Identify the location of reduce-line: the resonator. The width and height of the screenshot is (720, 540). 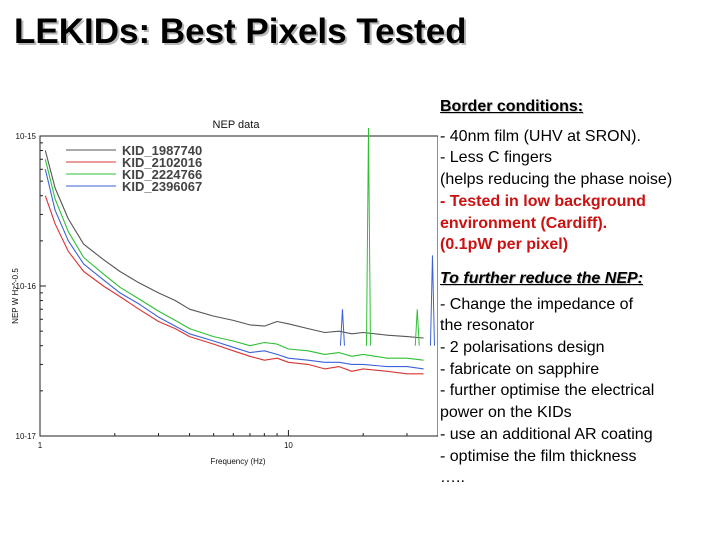
(487, 326).